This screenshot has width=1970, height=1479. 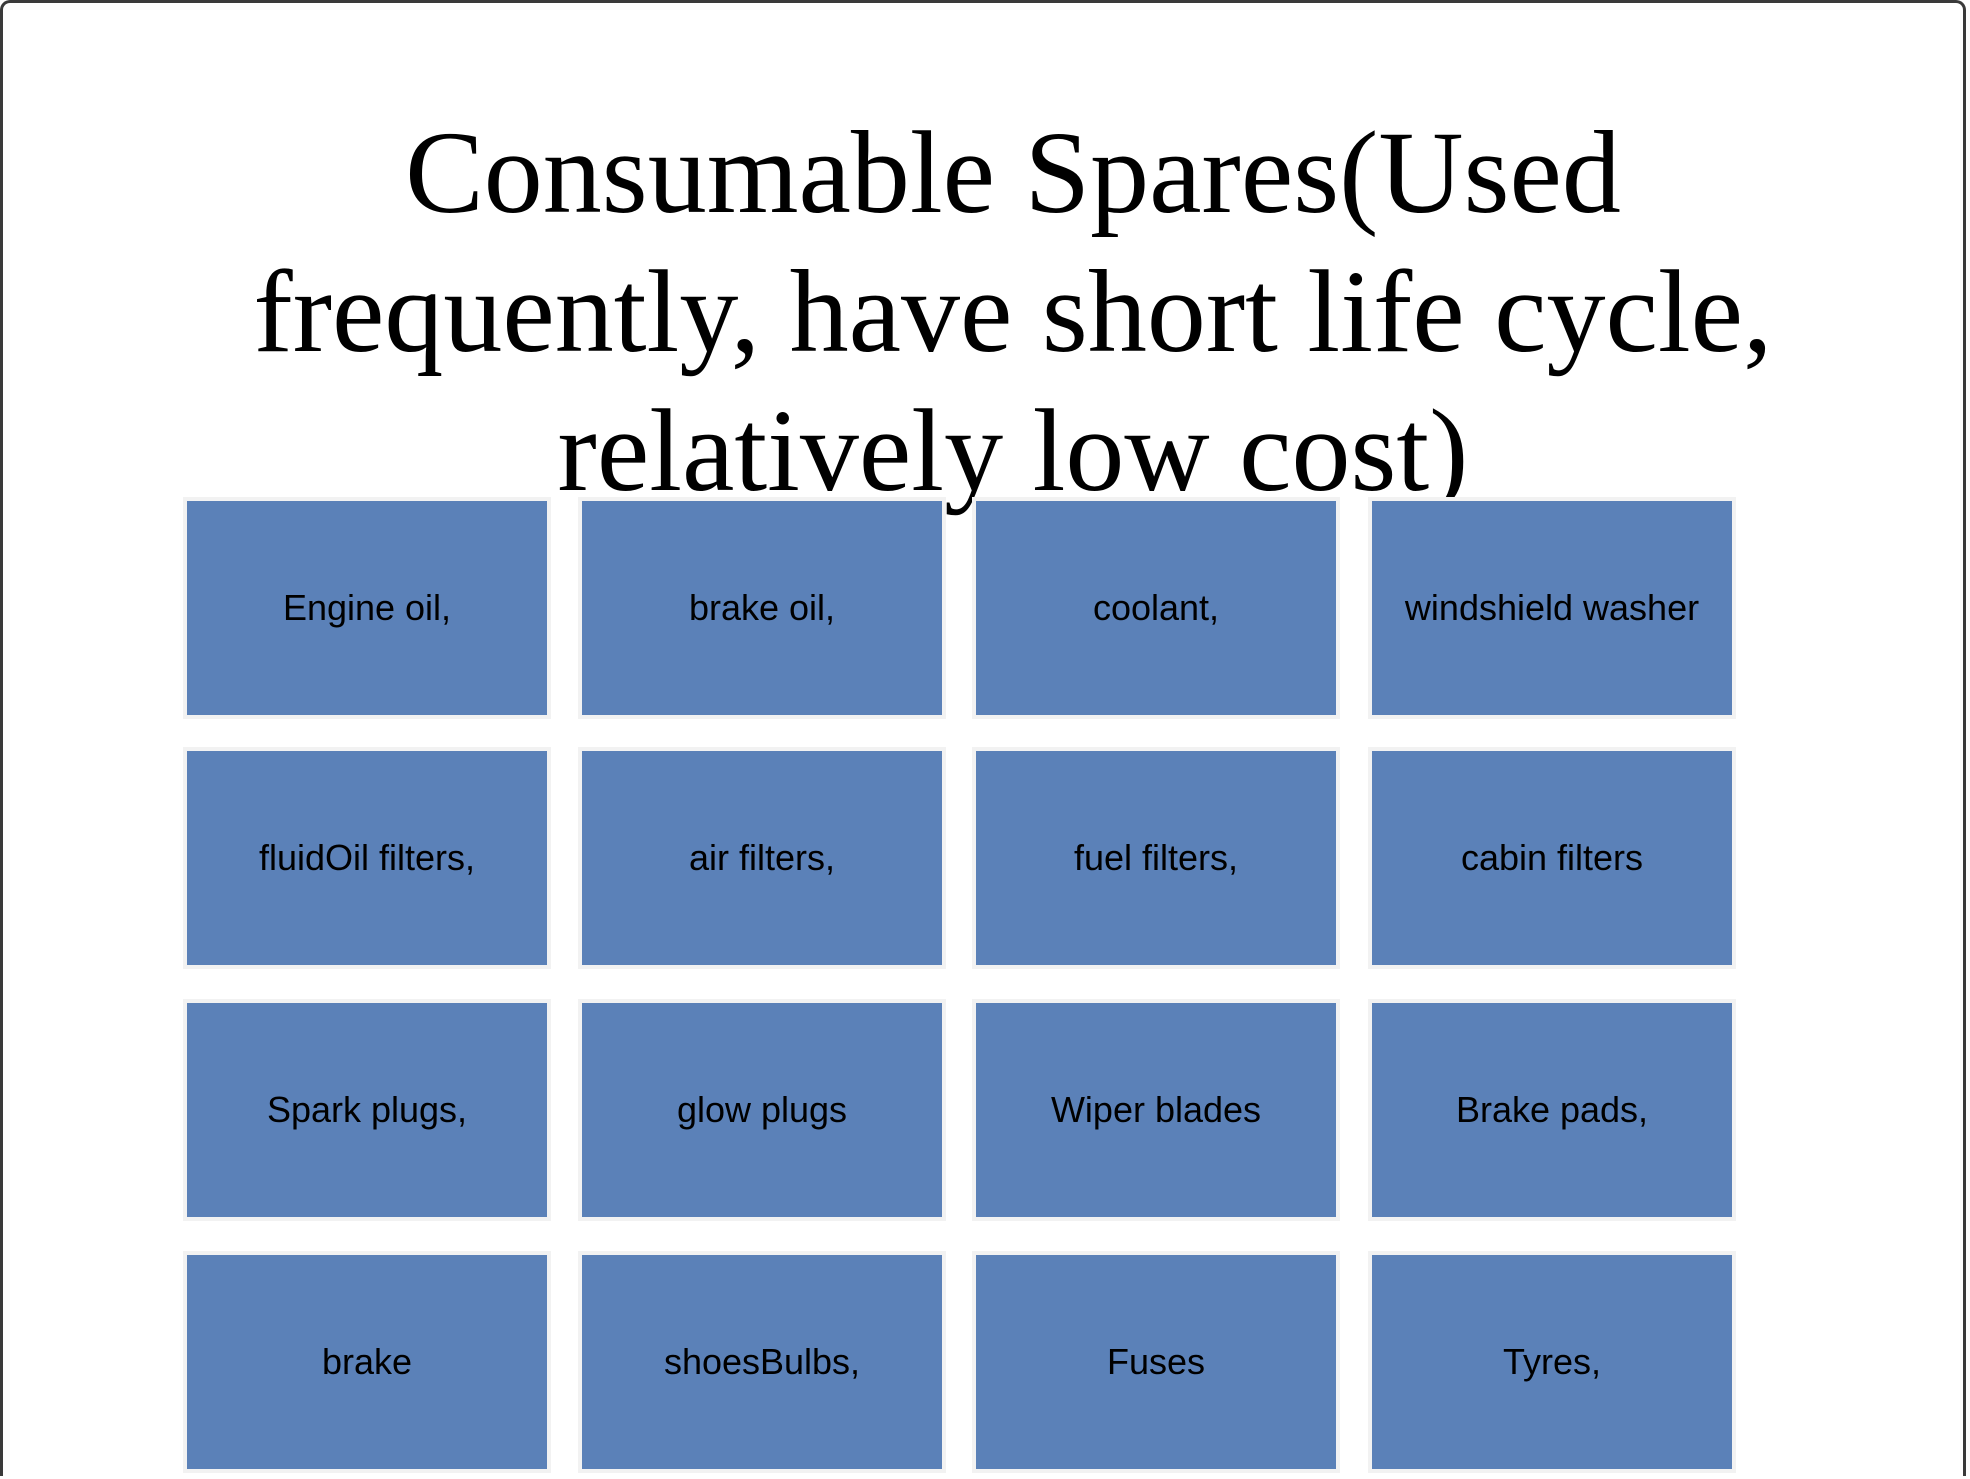 I want to click on item-tile-glow-plugs: glow plugs, so click(x=762, y=1110).